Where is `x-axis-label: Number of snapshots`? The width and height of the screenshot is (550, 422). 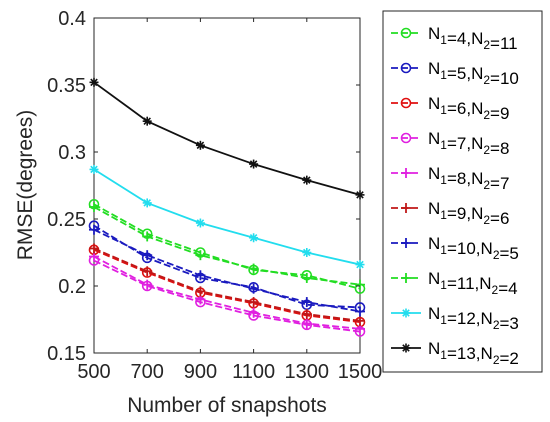 x-axis-label: Number of snapshots is located at coordinates (227, 405).